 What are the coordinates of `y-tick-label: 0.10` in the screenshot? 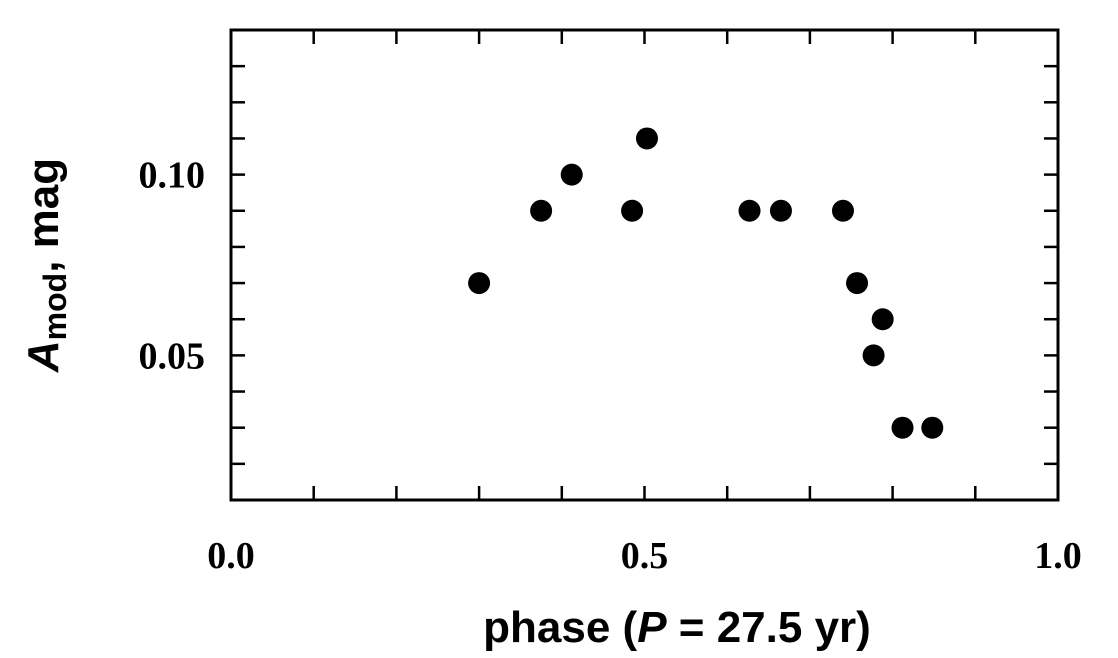 It's located at (172, 176).